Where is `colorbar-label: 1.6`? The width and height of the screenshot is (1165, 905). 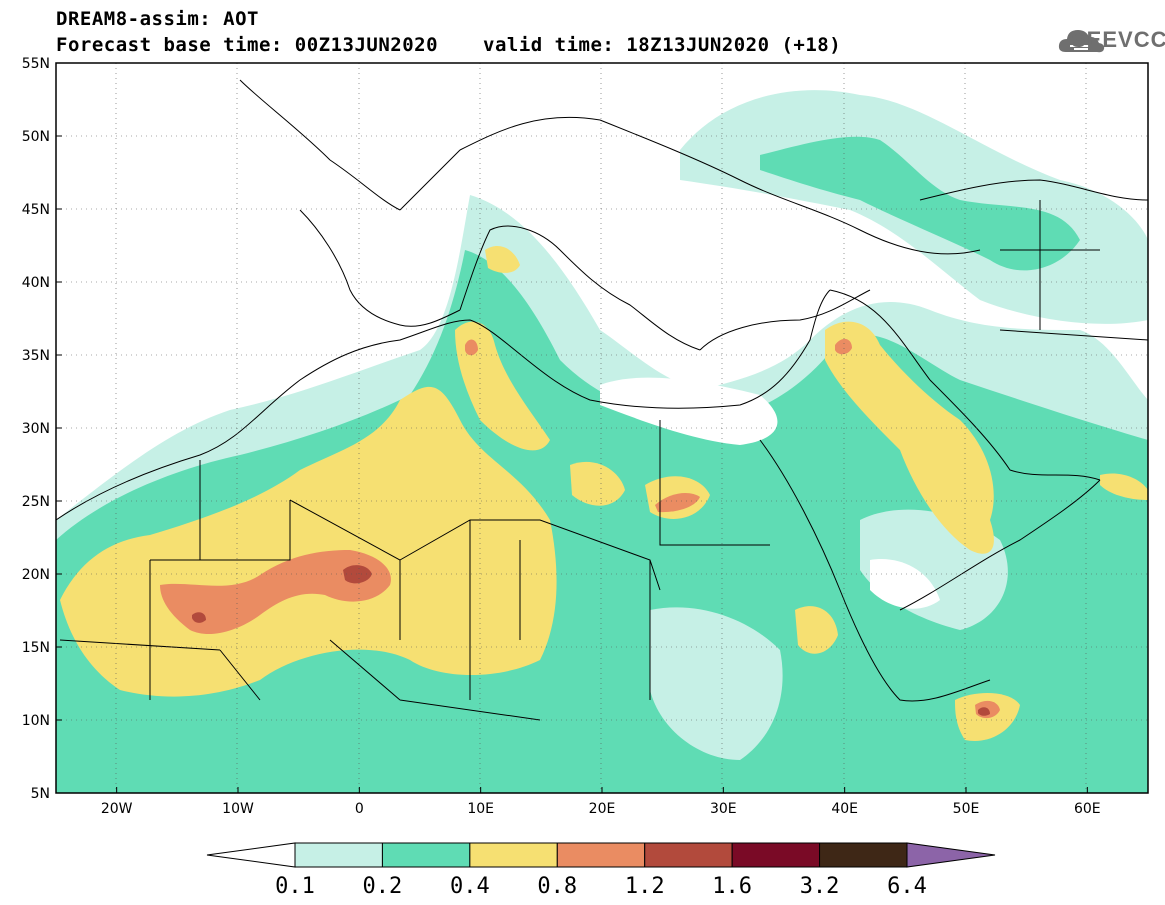 colorbar-label: 1.6 is located at coordinates (732, 886).